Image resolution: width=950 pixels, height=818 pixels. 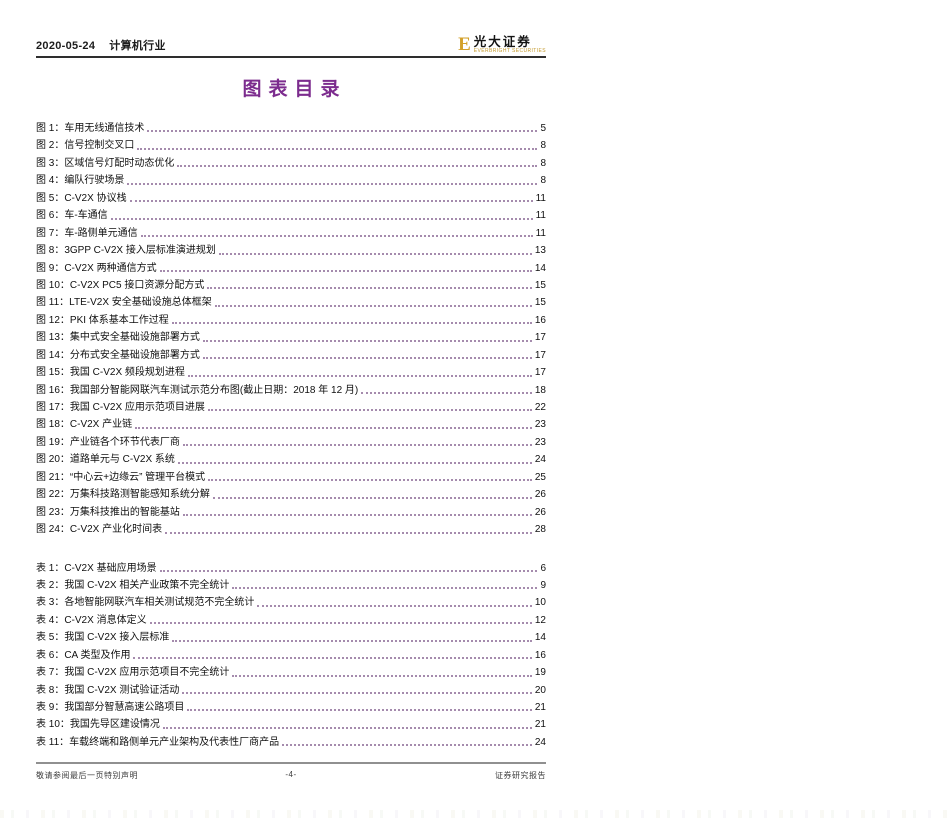 What do you see at coordinates (291, 584) in the screenshot?
I see `toc-entry: 表 2：我国 C-V2X 相关产业政策不完全统计 9` at bounding box center [291, 584].